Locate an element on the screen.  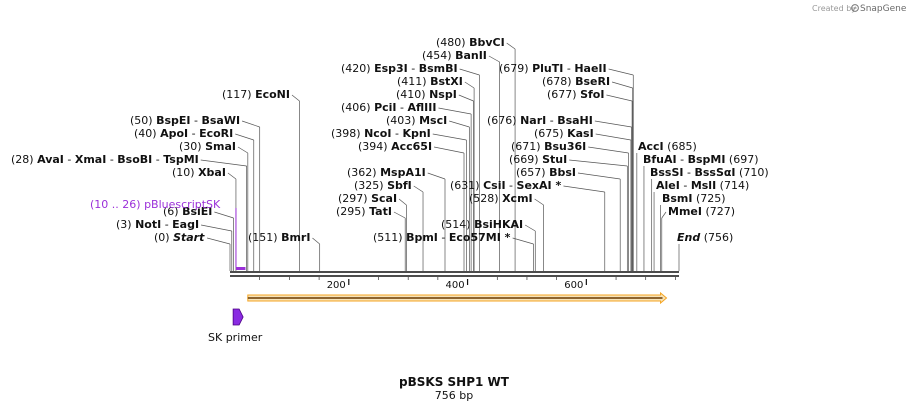
leader-elbow-msci is located at coordinates (459, 124).